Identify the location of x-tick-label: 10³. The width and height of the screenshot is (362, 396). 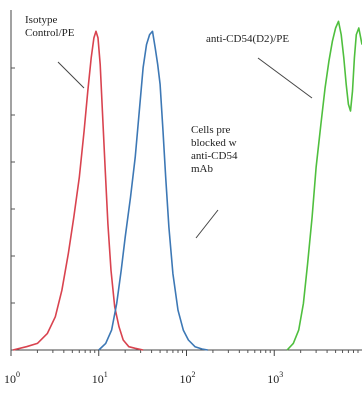
(275, 378).